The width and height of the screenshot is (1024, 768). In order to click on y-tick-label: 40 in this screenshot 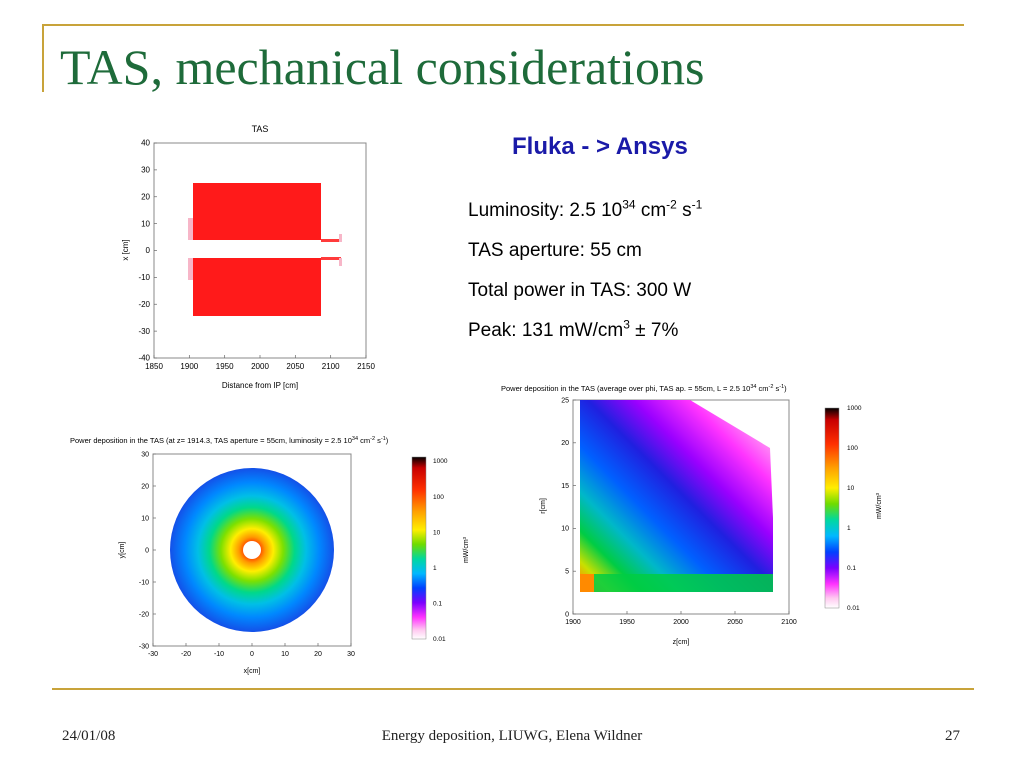, I will do `click(145, 143)`.